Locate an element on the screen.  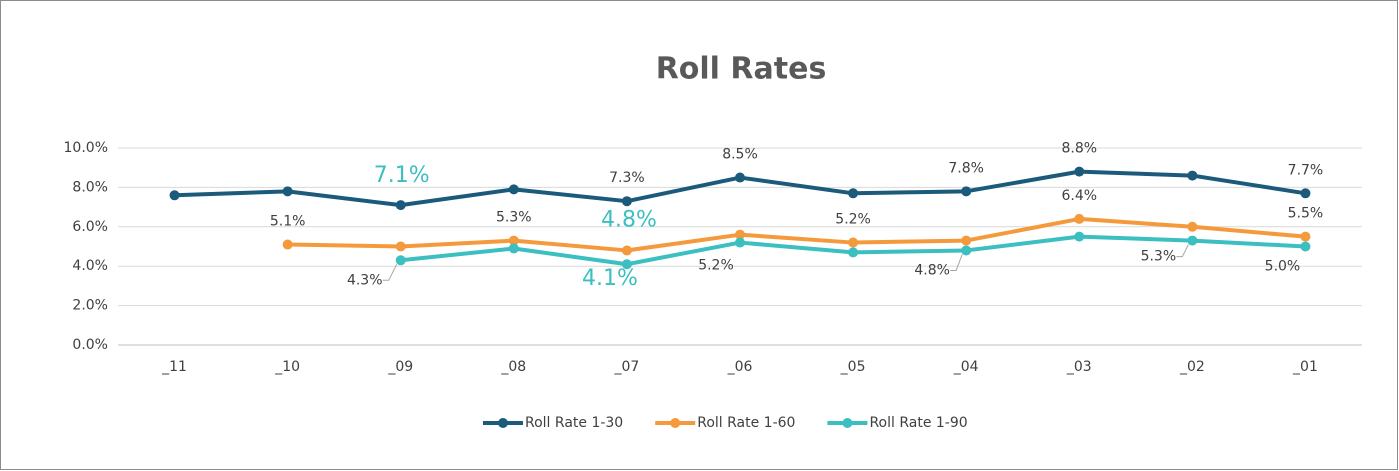
data-label: 8.5% is located at coordinates (740, 155).